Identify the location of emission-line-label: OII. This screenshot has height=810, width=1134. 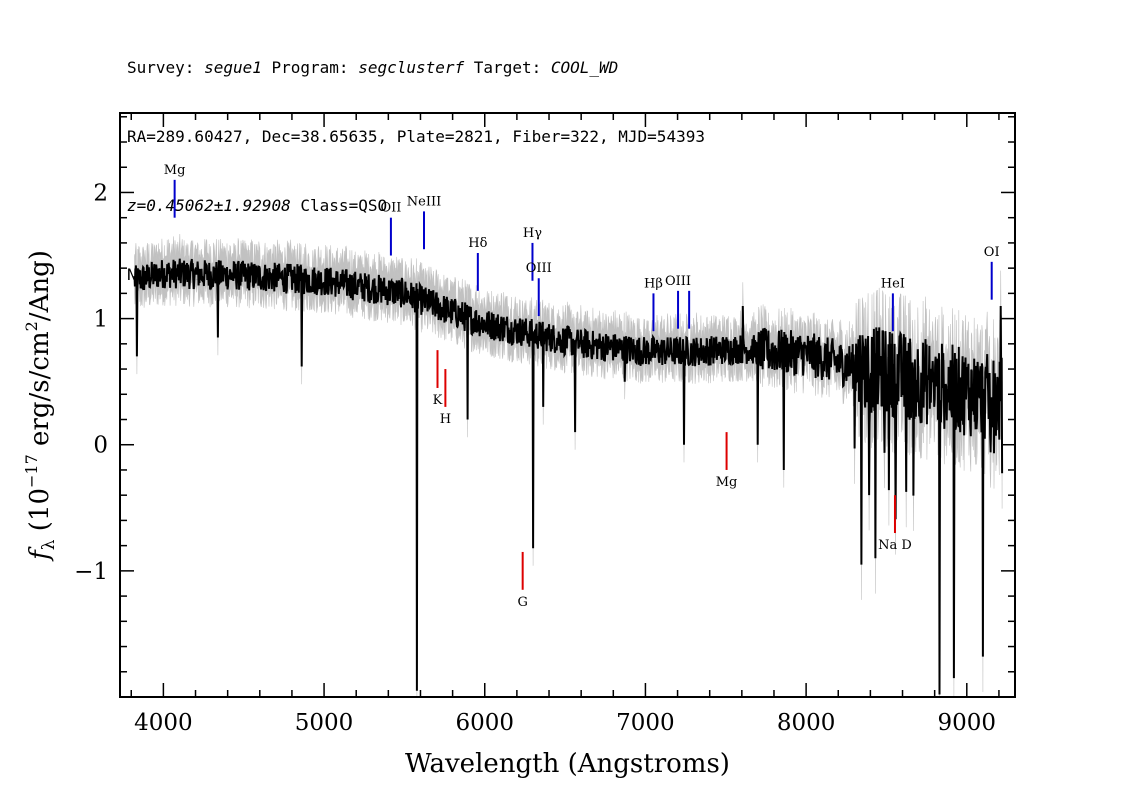
(390, 208).